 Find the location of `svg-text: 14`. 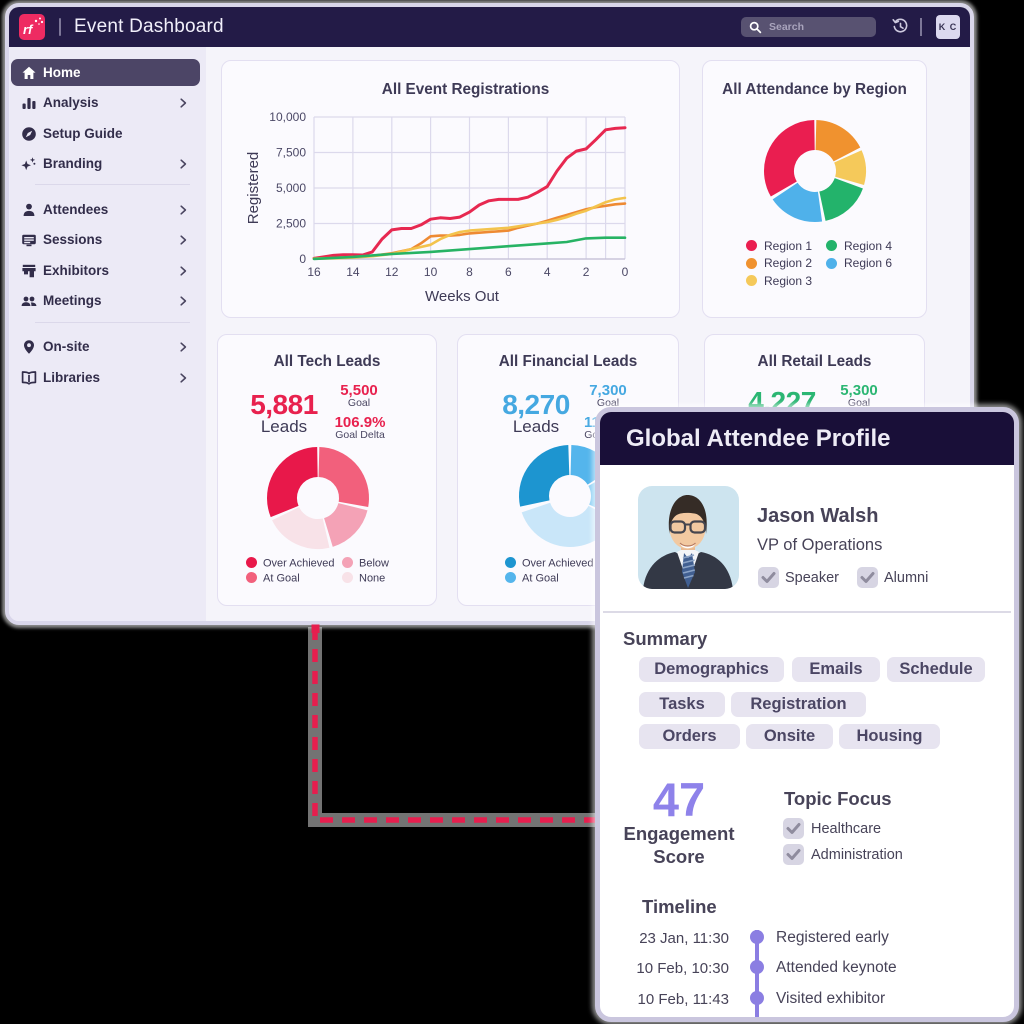

svg-text: 14 is located at coordinates (353, 272).